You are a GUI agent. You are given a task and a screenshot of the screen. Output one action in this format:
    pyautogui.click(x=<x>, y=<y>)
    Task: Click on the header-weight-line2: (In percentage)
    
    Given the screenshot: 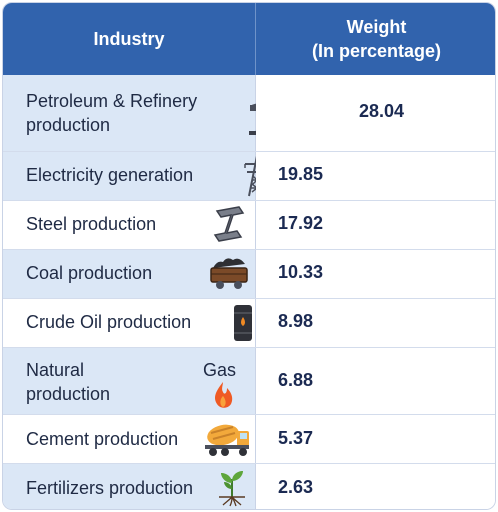 What is the action you would take?
    pyautogui.click(x=376, y=51)
    